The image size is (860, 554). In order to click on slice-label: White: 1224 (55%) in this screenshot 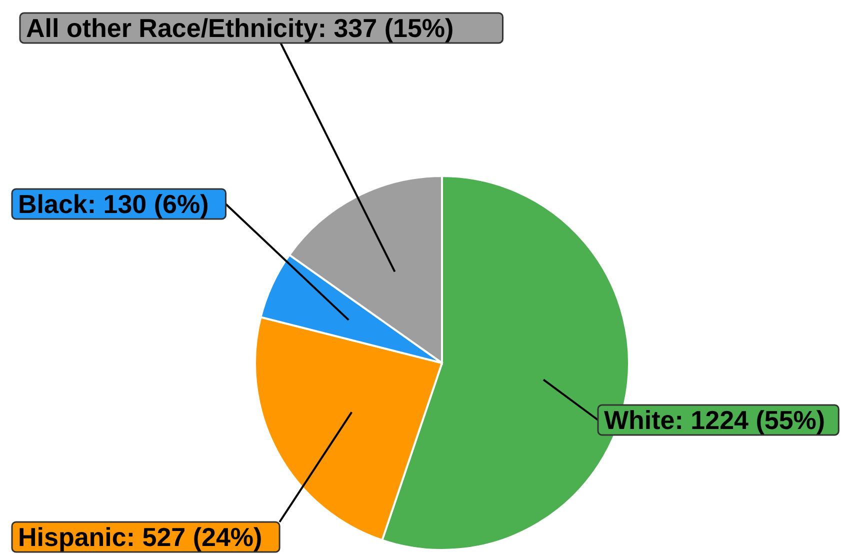, I will do `click(715, 420)`.